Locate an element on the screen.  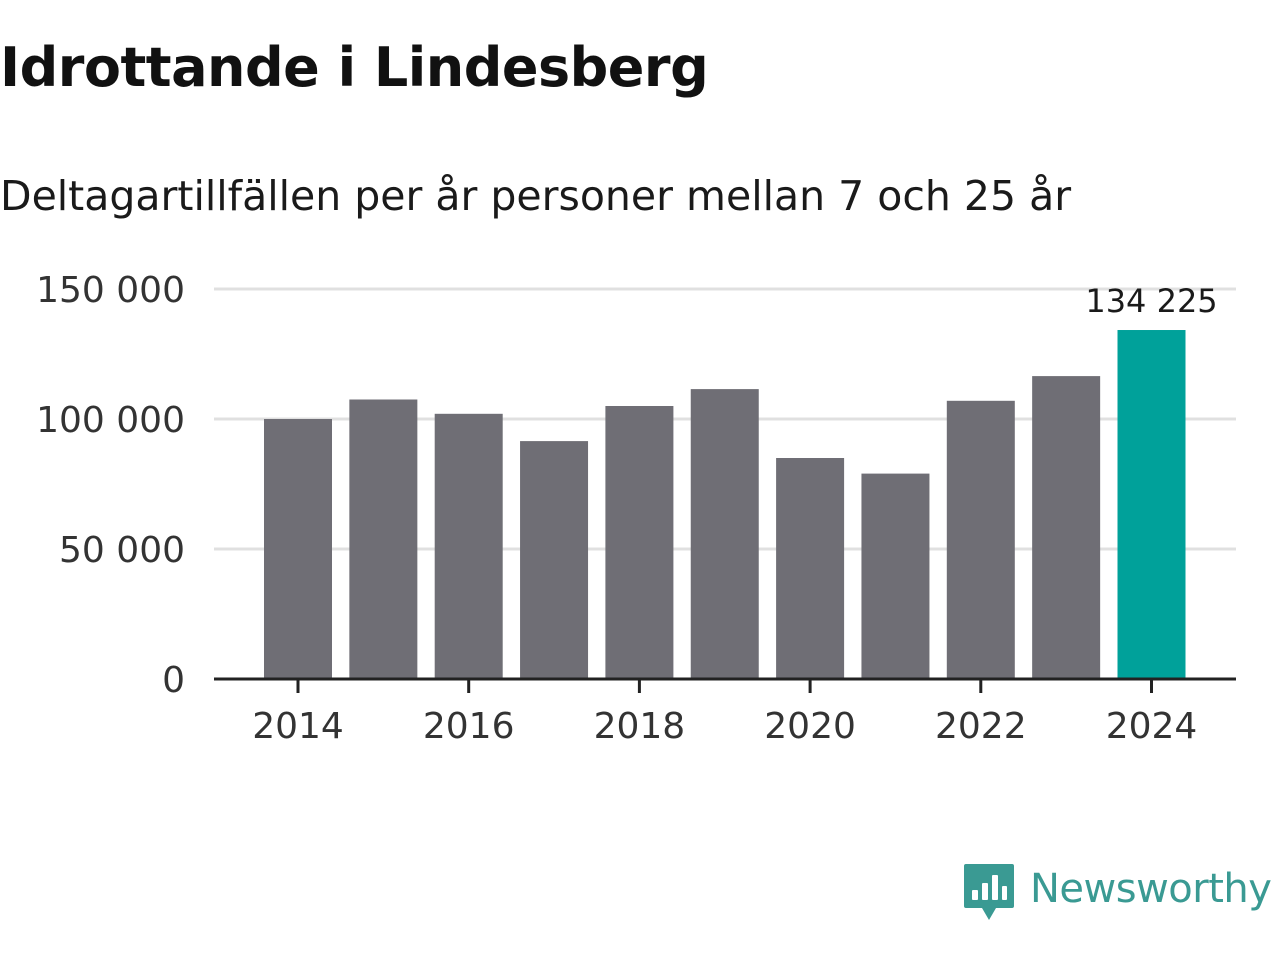
bar-2024 is located at coordinates (1151, 504).